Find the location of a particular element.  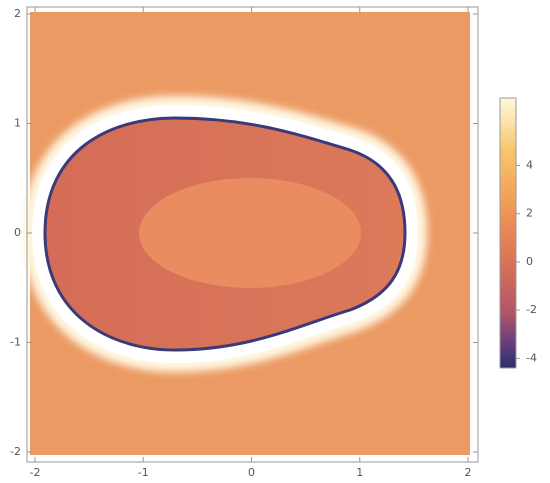

colorbar-tick-label: -4 is located at coordinates (531, 357).